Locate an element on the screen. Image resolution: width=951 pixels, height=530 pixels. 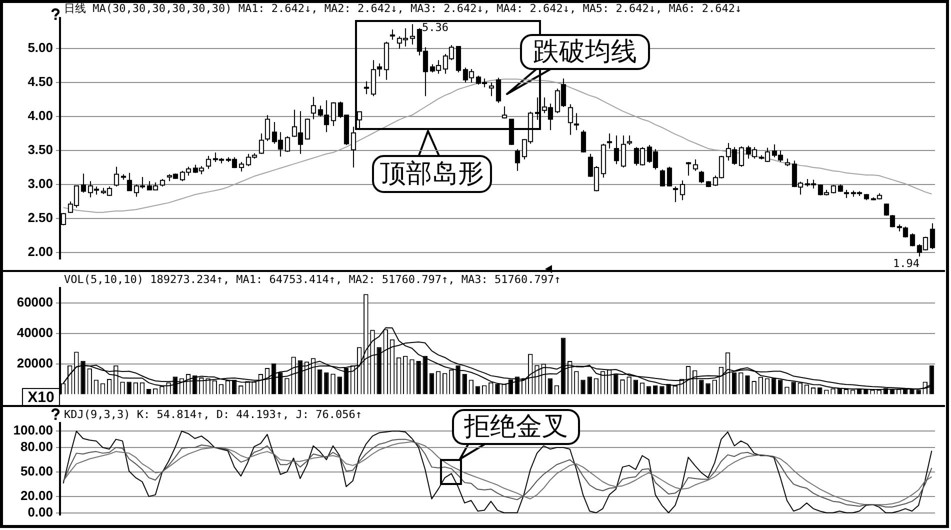
y-tick-label: 100.00 is located at coordinates (33, 430).